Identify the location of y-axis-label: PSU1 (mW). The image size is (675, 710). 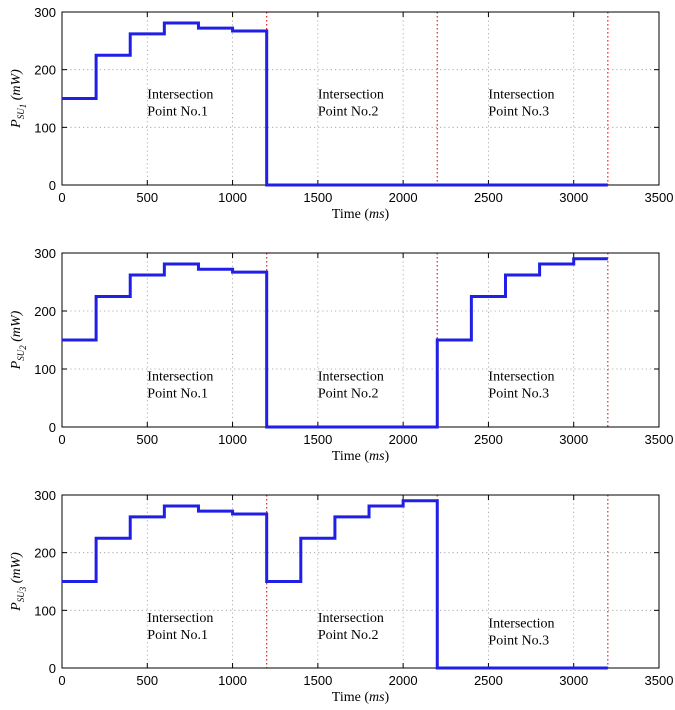
(18, 99).